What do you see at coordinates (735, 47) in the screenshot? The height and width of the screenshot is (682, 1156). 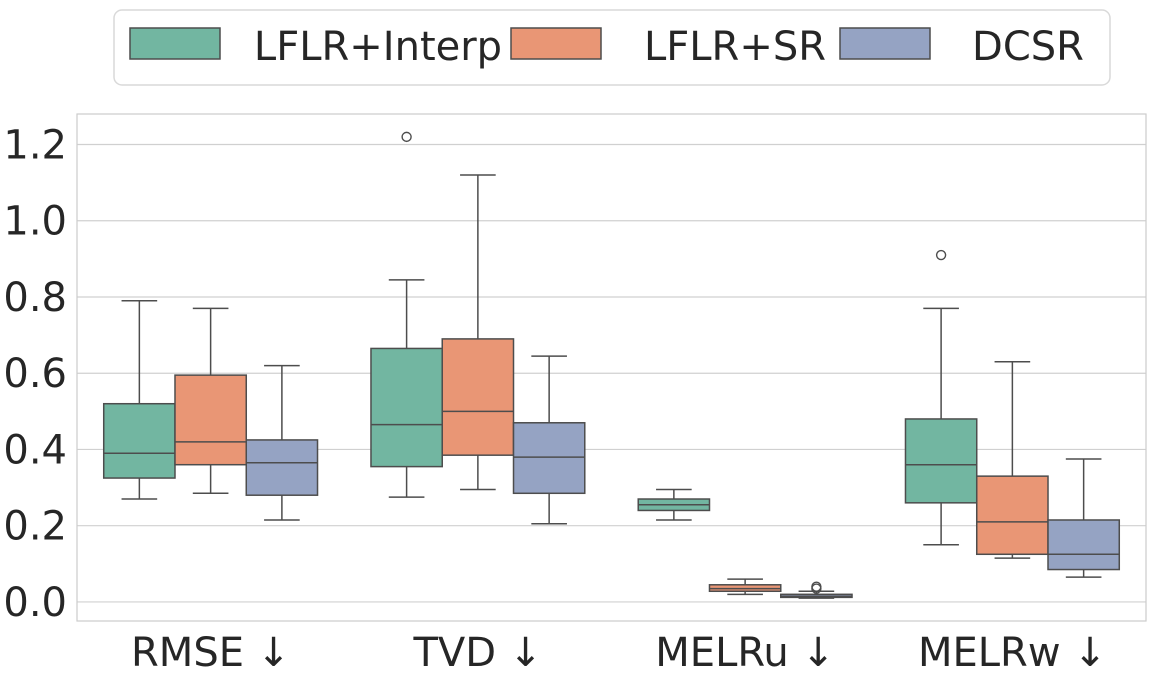 I see `legend-label: LFLR+SR` at bounding box center [735, 47].